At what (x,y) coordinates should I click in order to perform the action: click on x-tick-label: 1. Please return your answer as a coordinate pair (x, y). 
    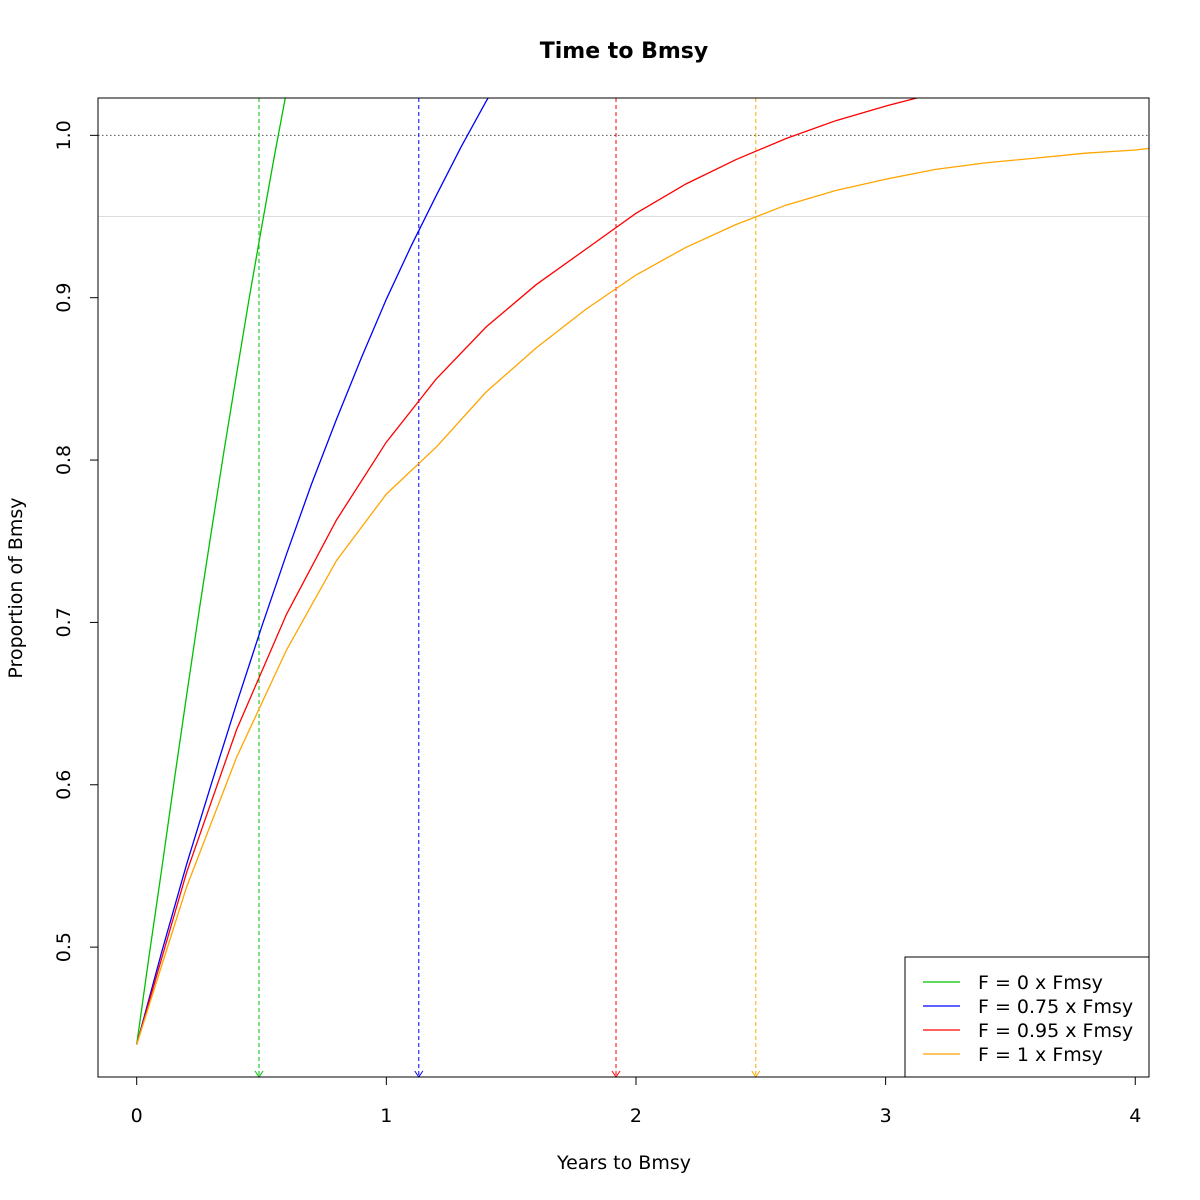
    Looking at the image, I should click on (386, 1116).